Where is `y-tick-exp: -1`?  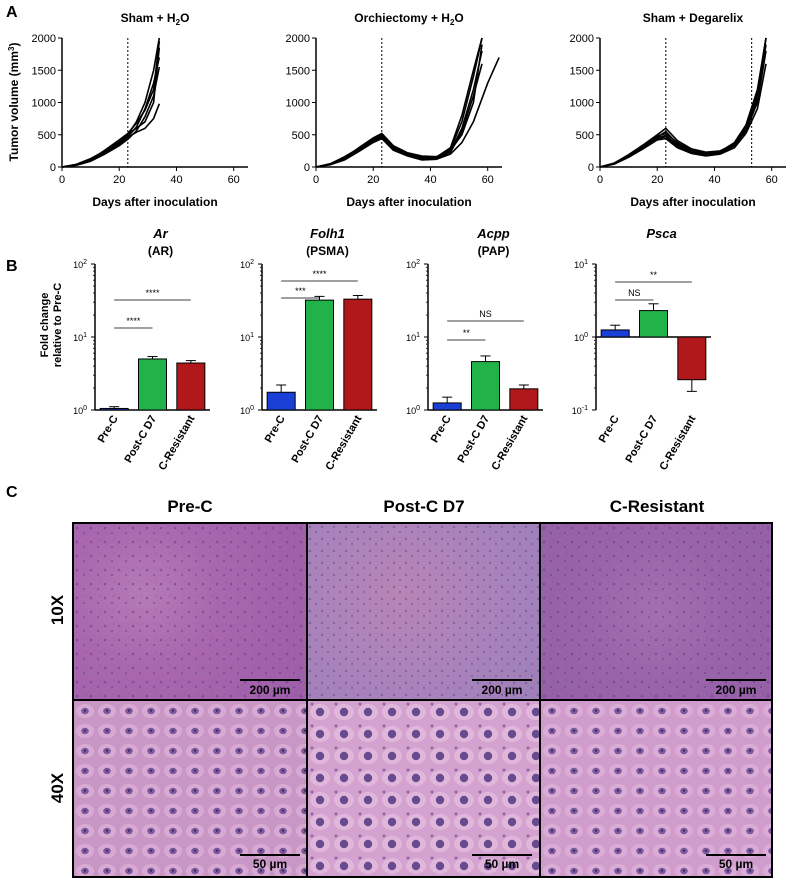
y-tick-exp: -1 is located at coordinates (585, 408).